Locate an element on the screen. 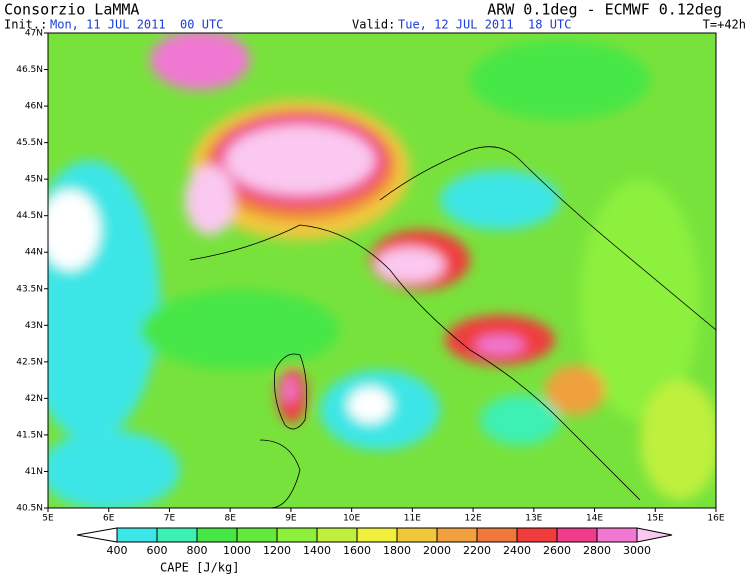 The image size is (751, 580). lat-label: 43.5N is located at coordinates (29, 289).